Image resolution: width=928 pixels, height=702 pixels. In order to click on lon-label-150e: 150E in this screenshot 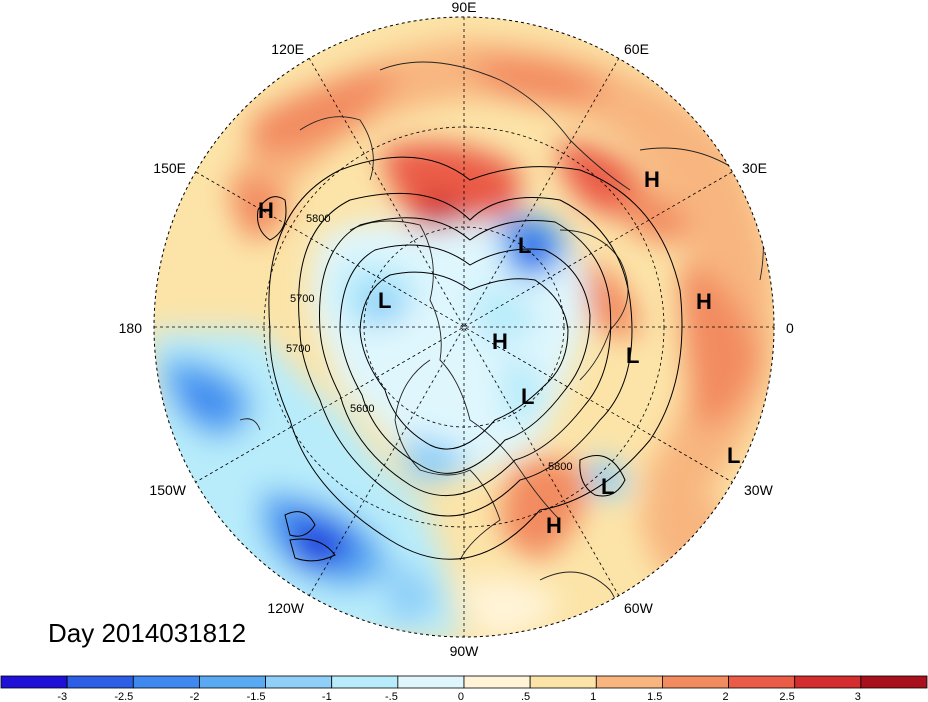, I will do `click(169, 168)`.